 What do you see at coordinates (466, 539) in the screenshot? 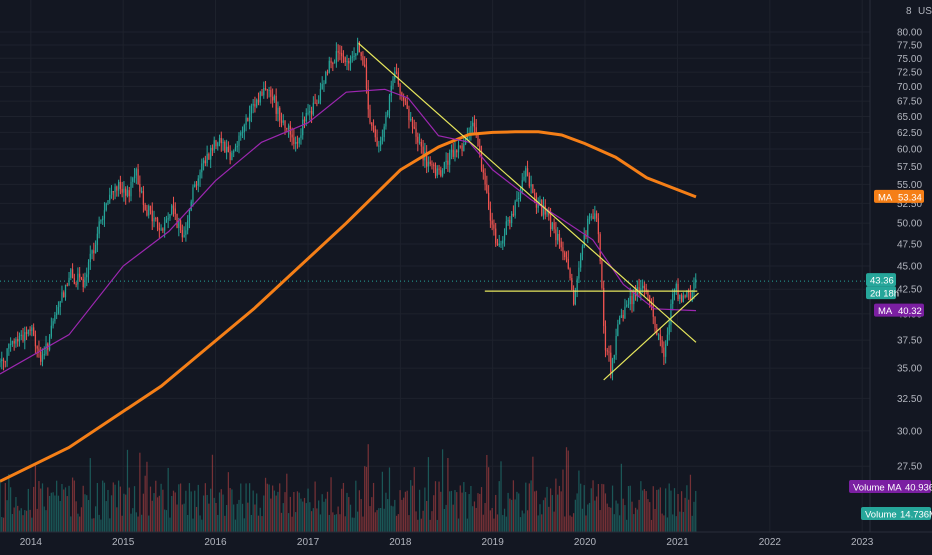
I see `time-axis: 2014 2015 2016 2017 2018 2019 2020 2021 2022 2023` at bounding box center [466, 539].